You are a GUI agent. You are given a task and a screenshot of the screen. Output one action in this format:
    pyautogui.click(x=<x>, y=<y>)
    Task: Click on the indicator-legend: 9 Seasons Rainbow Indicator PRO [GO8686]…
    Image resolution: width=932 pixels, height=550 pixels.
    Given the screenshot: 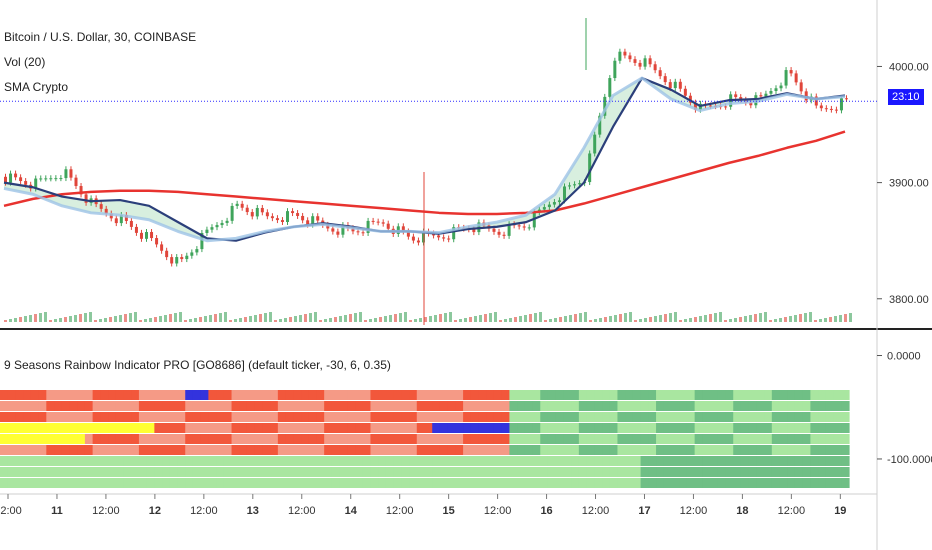 What is the action you would take?
    pyautogui.click(x=197, y=365)
    